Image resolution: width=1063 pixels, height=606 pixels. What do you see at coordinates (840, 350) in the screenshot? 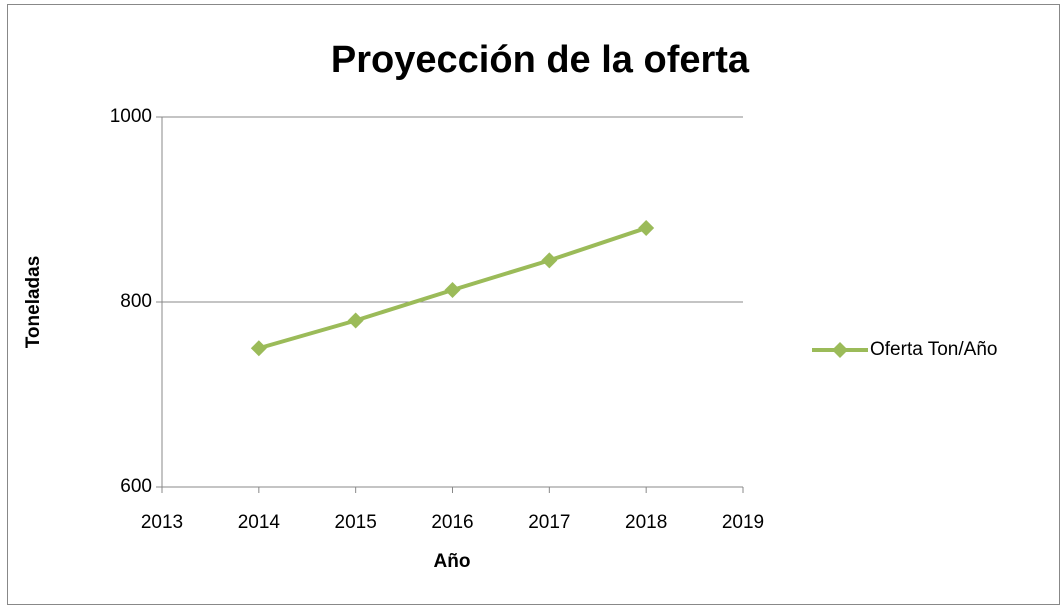
I see `legend-marker` at bounding box center [840, 350].